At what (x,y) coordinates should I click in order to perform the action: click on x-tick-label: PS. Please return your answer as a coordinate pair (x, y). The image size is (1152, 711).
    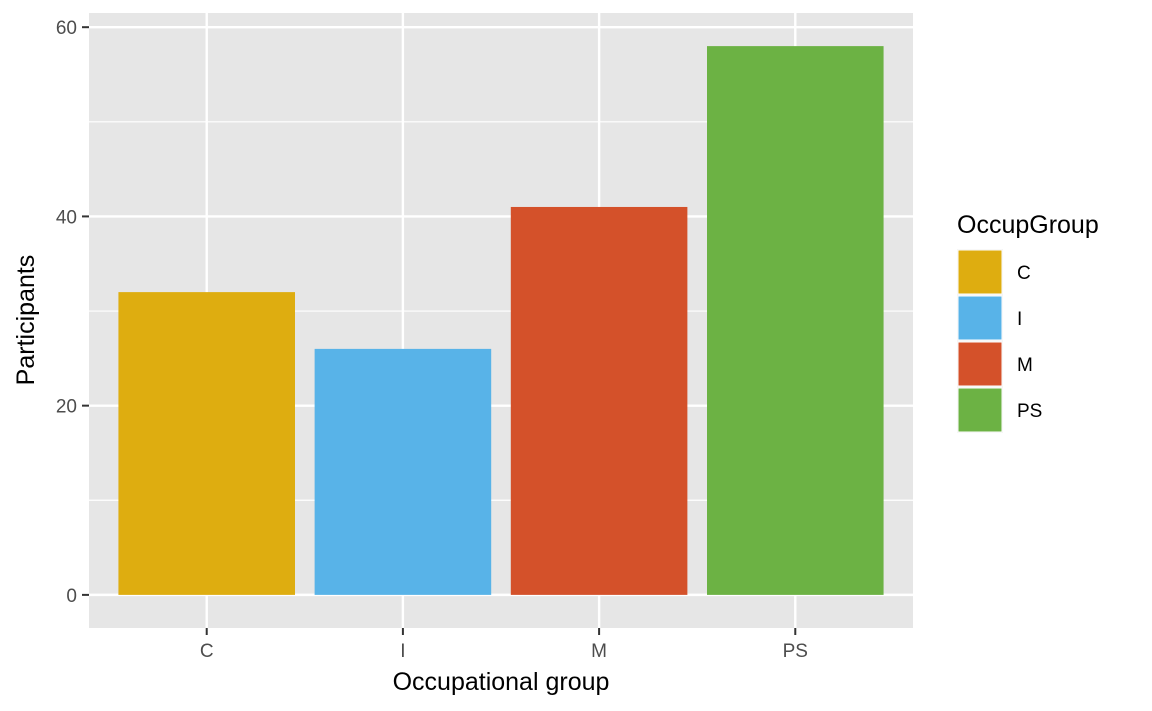
    Looking at the image, I should click on (795, 651).